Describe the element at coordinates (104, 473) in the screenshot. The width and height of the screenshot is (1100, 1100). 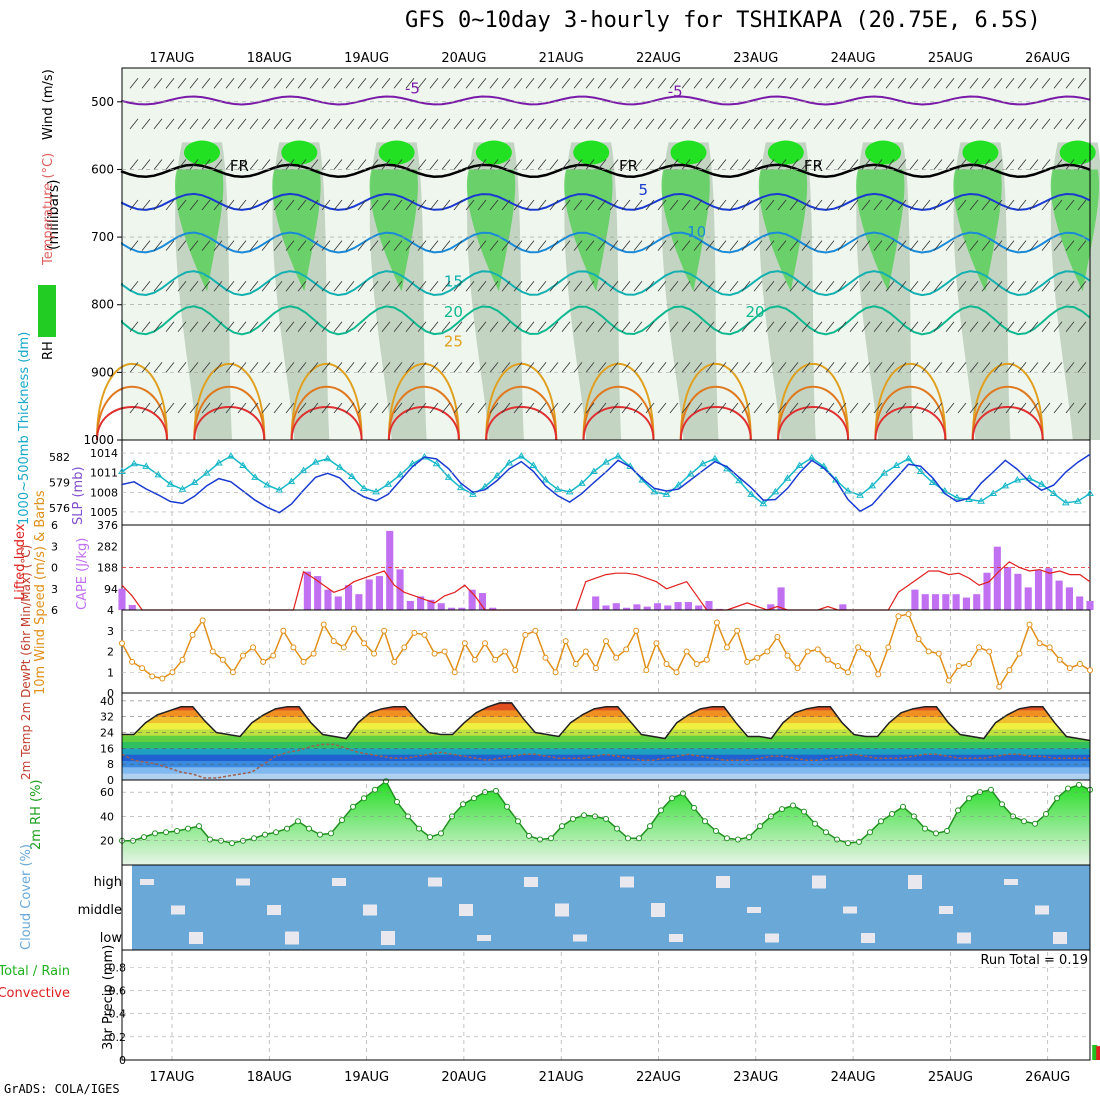
I see `slp-tick-label: 1011` at that location.